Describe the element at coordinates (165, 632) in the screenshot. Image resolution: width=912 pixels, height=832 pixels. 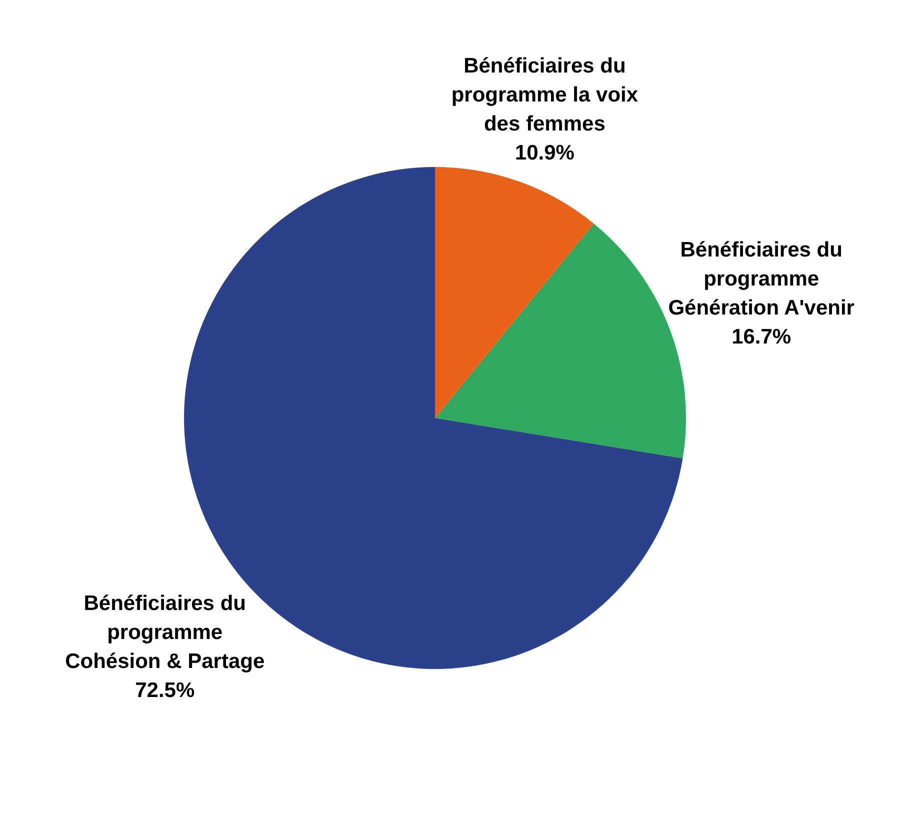
I see `slice-label: Bénéficiaires du programme Cohésion & Partage` at that location.